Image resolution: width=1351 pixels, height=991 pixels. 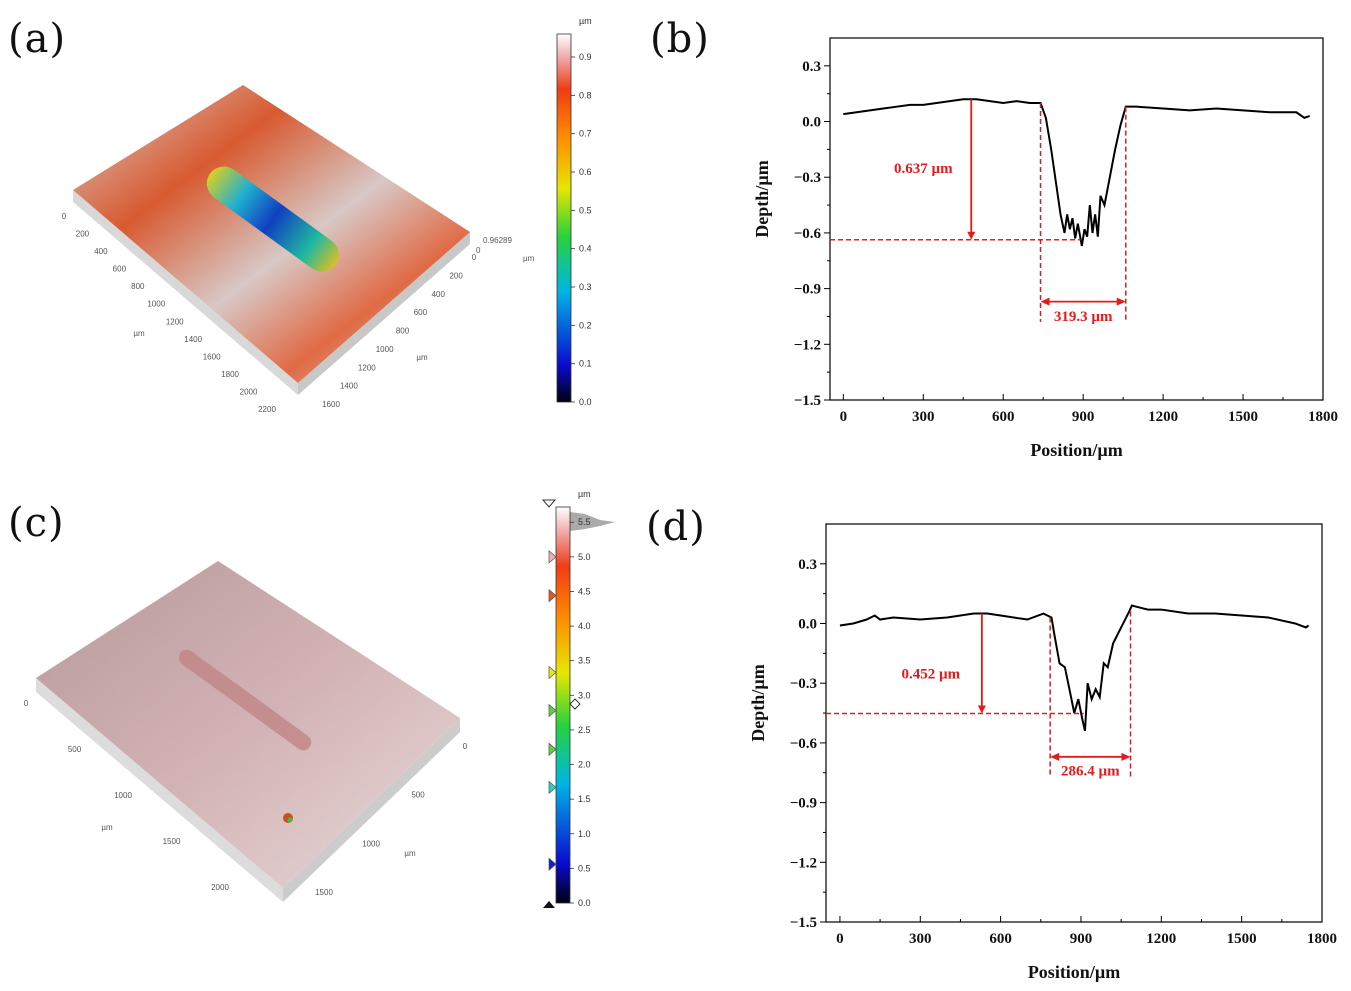 I want to click on panel-label-a: (a), so click(x=37, y=39).